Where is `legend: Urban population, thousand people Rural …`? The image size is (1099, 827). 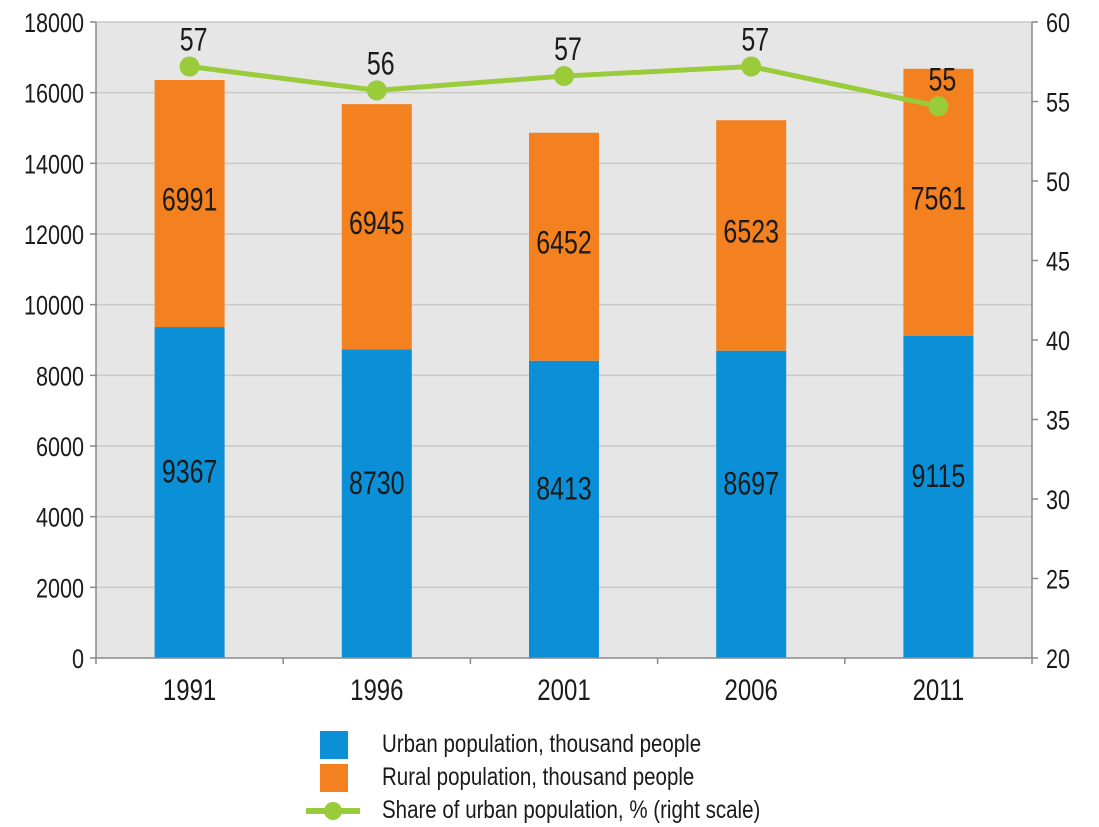 legend: Urban population, thousand people Rural … is located at coordinates (580, 777).